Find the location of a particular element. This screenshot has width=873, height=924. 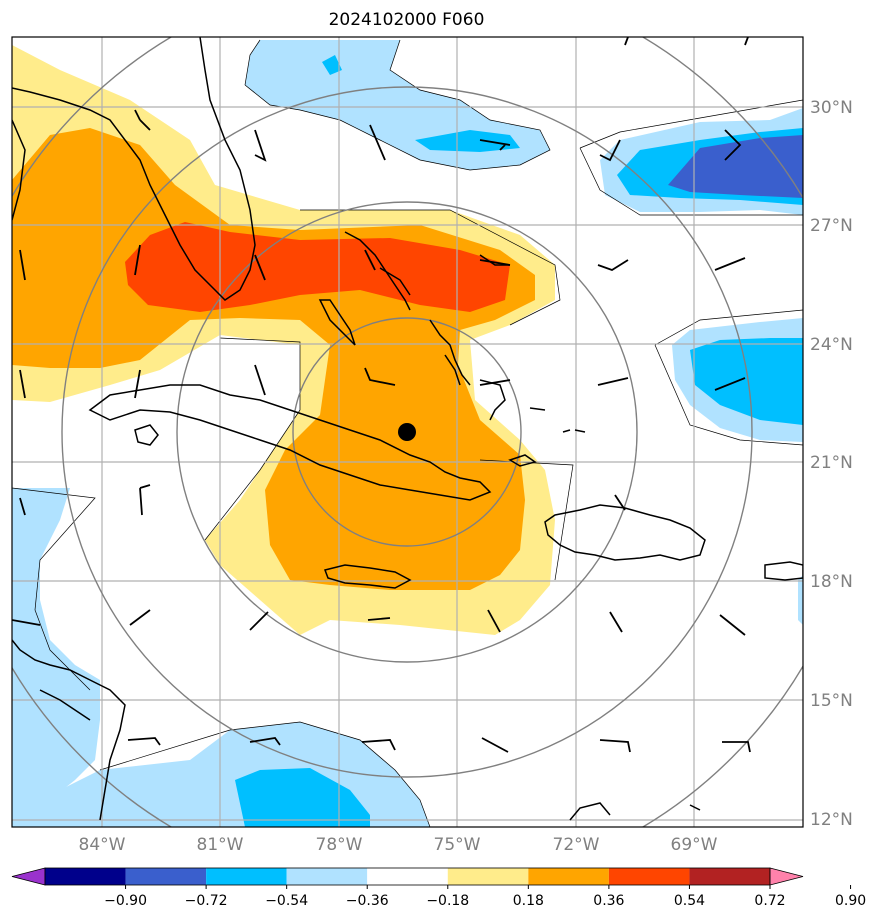

shading-deep-sky-blue-east is located at coordinates (746, 381).